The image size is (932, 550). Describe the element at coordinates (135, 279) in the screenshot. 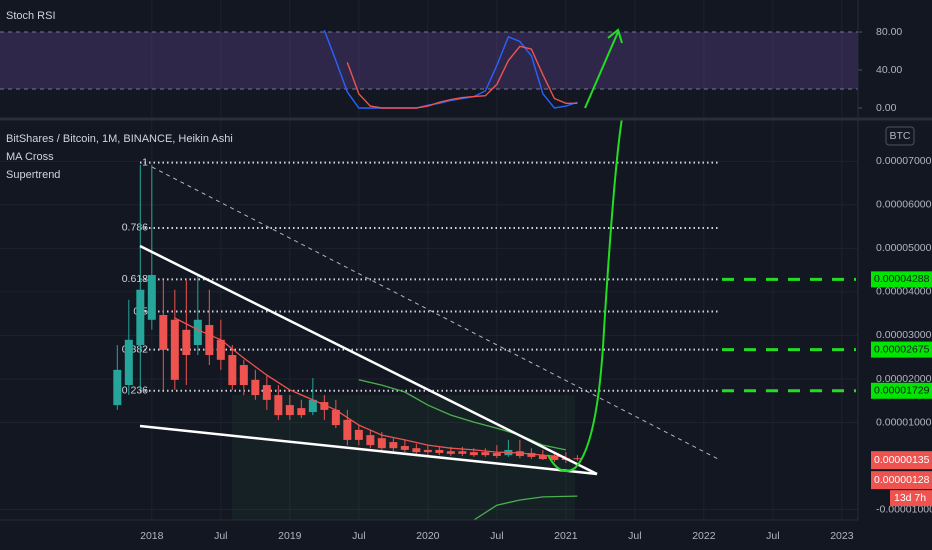

I see `fib-label: 0.618` at that location.